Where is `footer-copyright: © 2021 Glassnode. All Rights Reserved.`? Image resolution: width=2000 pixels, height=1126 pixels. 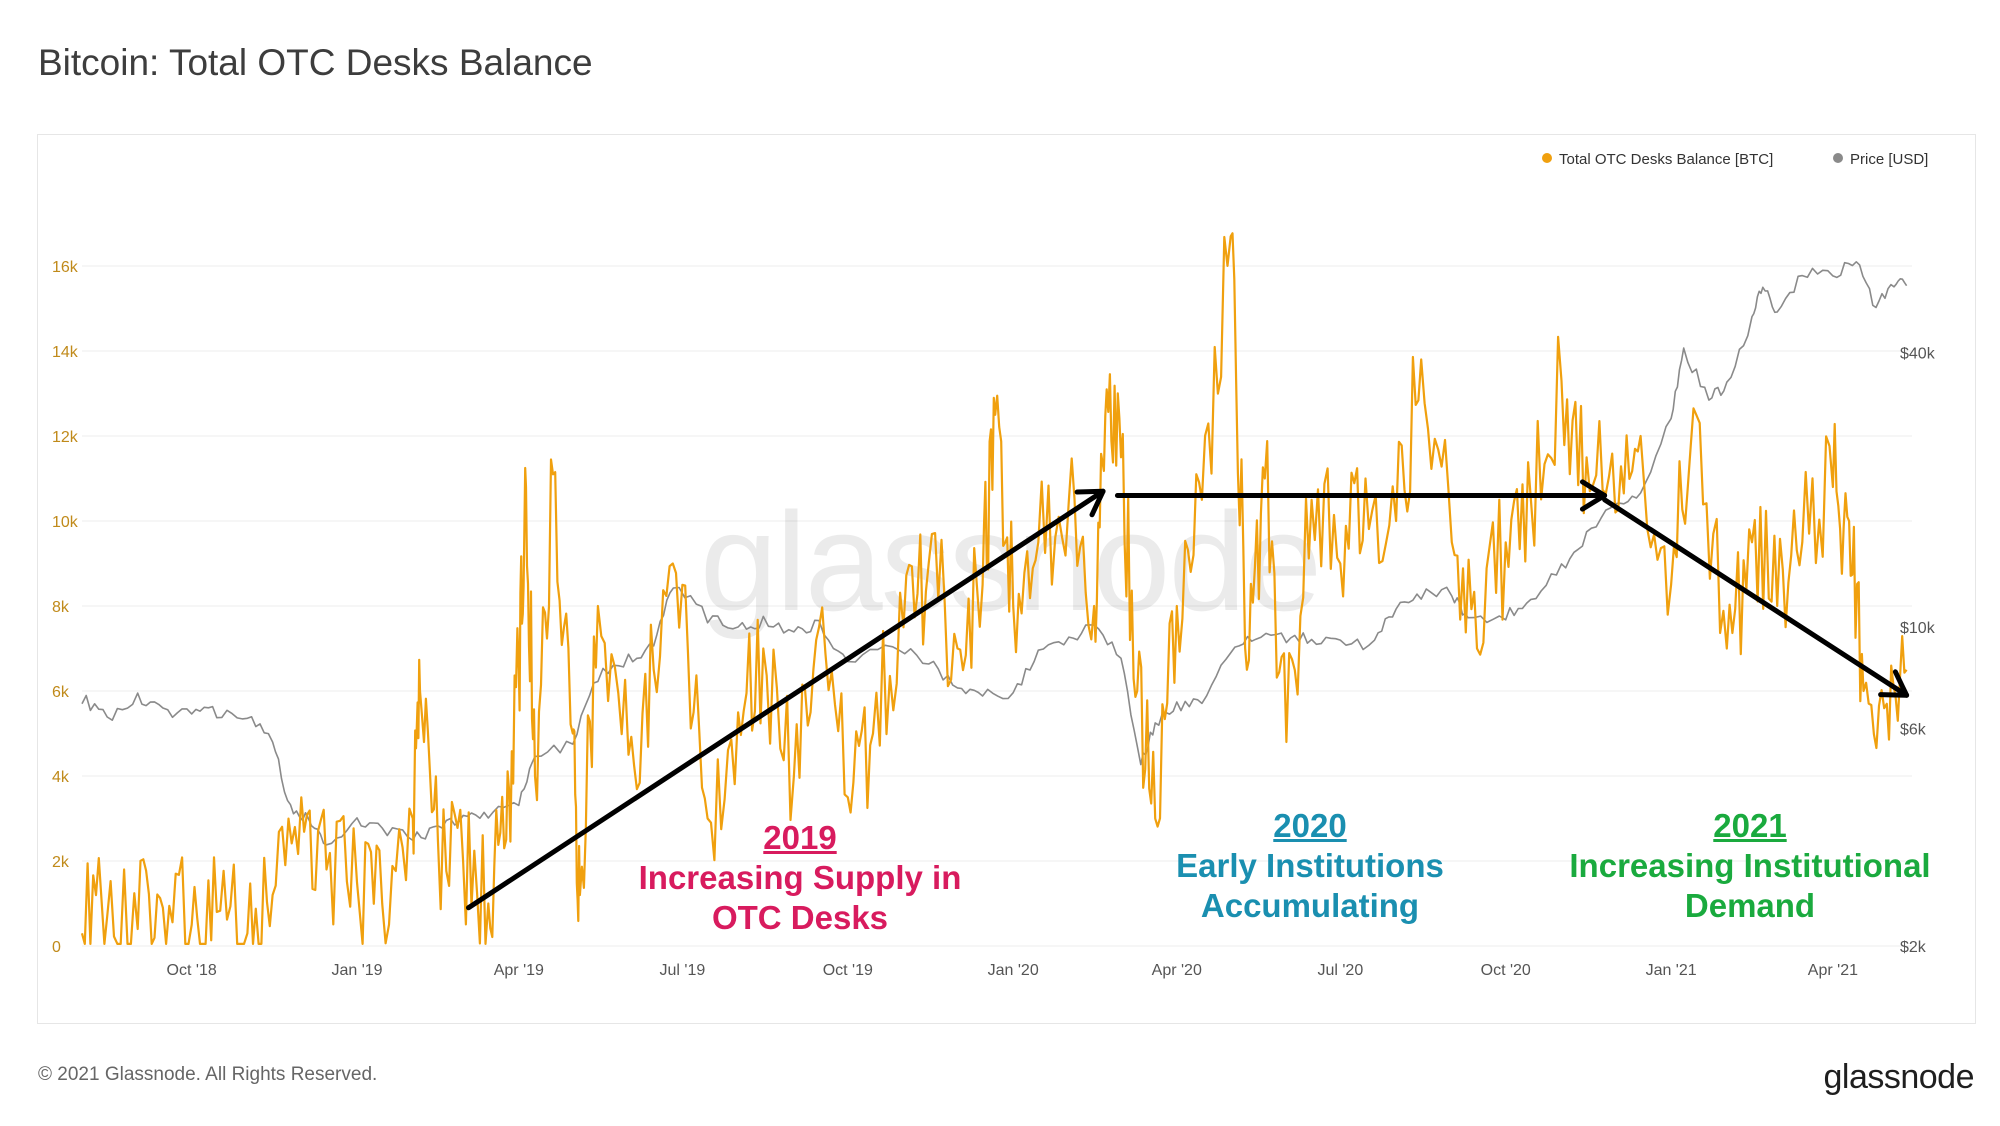 footer-copyright: © 2021 Glassnode. All Rights Reserved. is located at coordinates (208, 1074).